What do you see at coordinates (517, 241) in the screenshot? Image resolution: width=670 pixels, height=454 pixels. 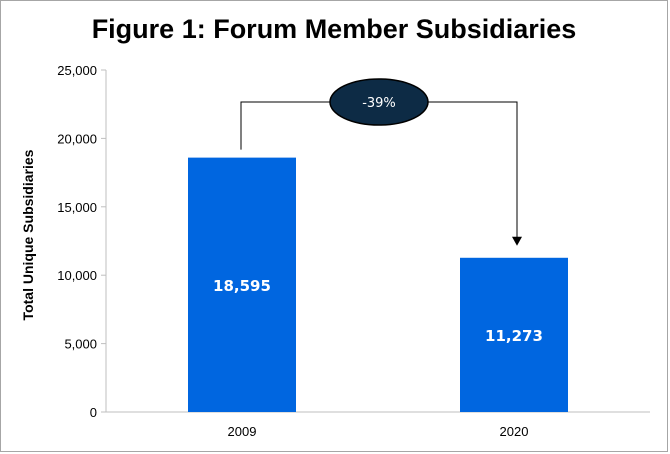 I see `change-arrow-head` at bounding box center [517, 241].